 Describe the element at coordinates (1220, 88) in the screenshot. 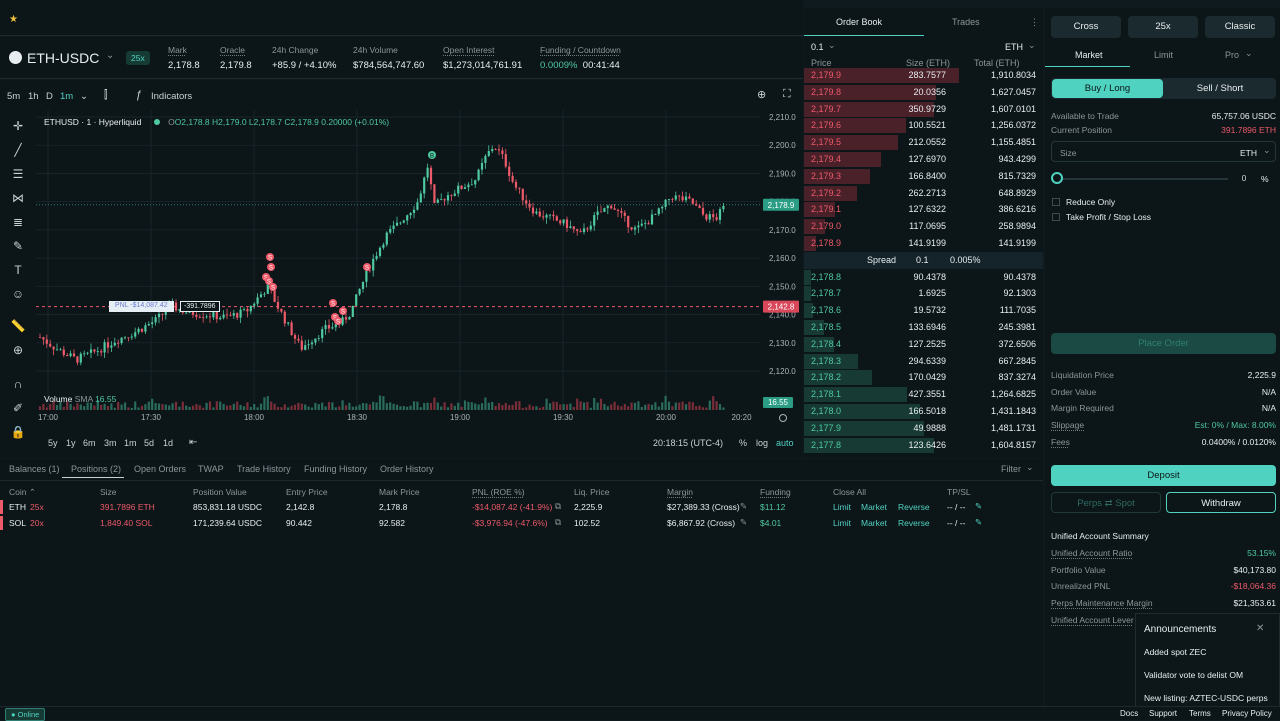

I see `sell-short-button: Sell / Short` at that location.